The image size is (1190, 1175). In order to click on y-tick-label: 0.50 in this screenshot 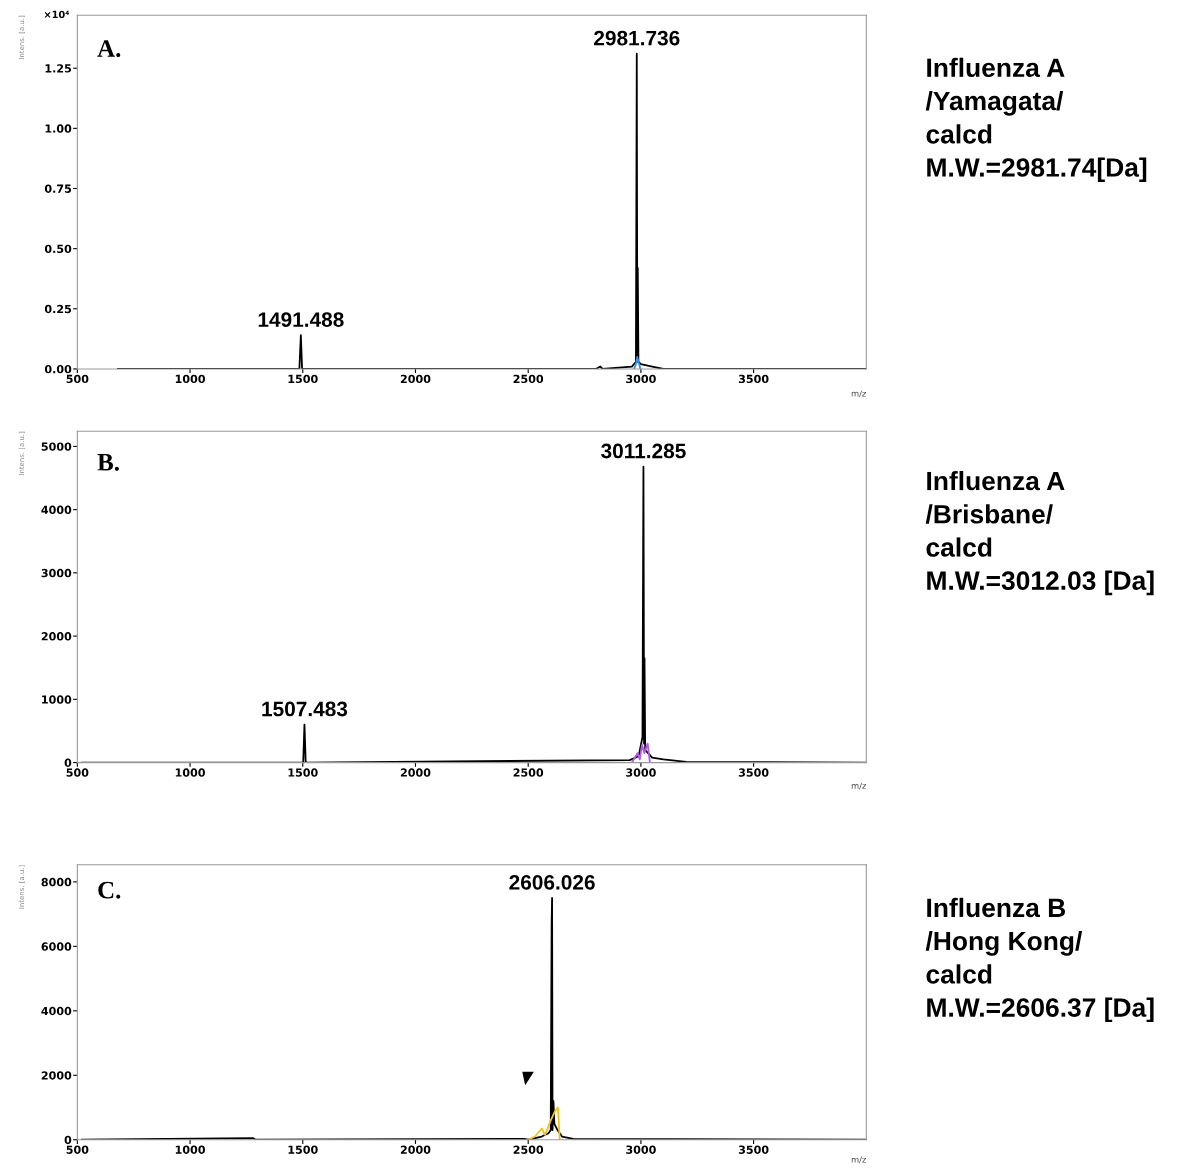, I will do `click(58, 249)`.